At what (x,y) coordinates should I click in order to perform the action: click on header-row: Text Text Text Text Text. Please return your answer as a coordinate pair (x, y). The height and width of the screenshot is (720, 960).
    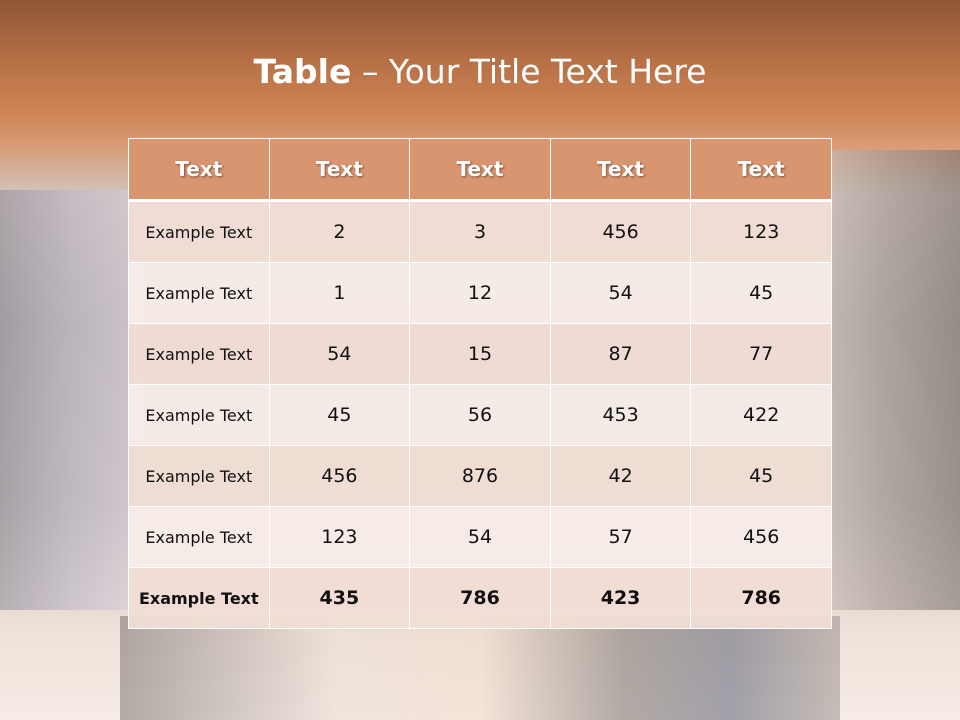
    Looking at the image, I should click on (480, 170).